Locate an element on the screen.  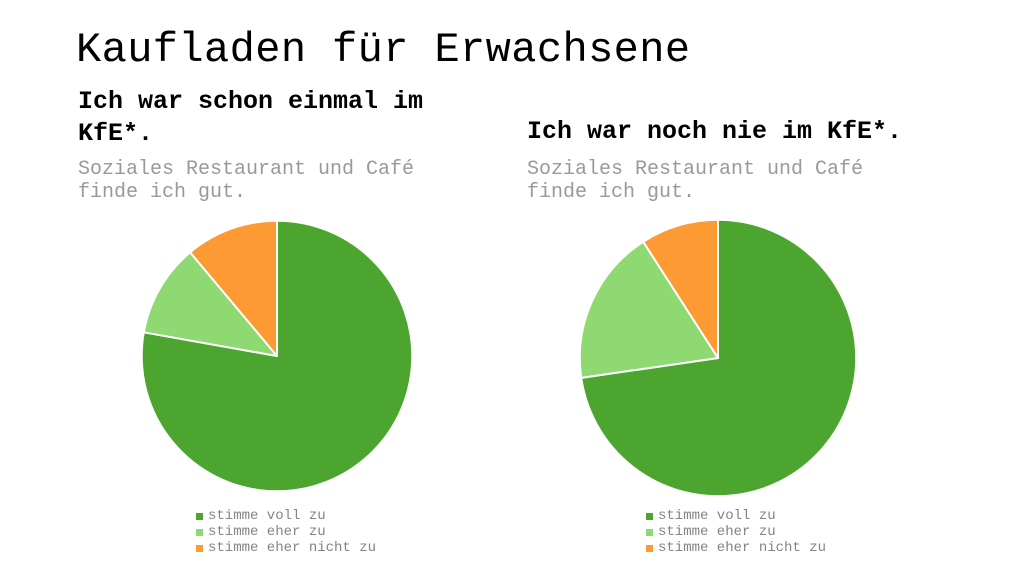
slide-title: Kaufladen für Erwachsene is located at coordinates (383, 50).